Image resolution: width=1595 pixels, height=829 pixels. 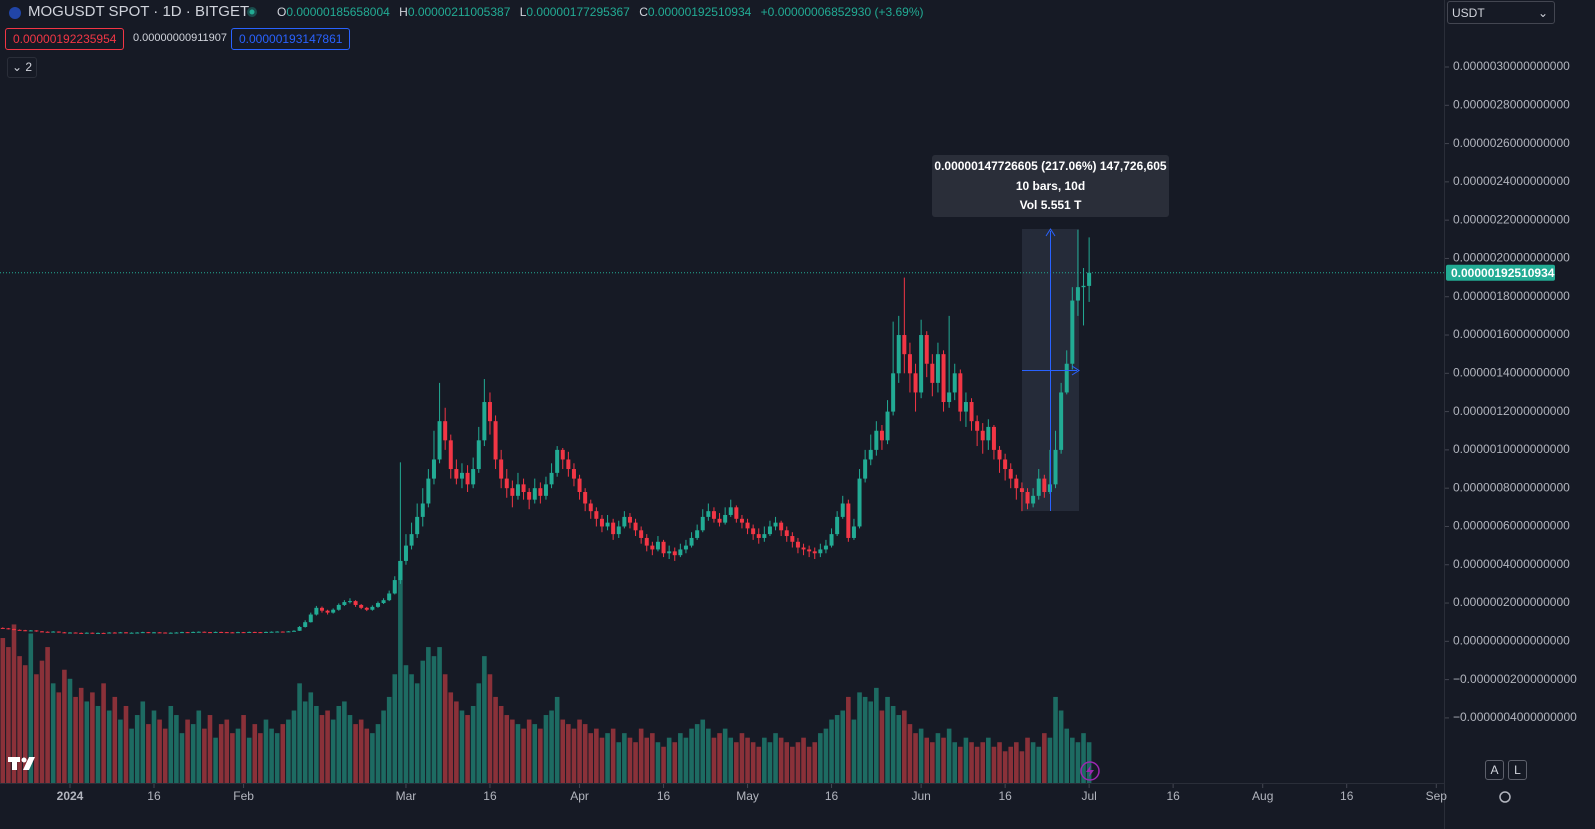 What do you see at coordinates (1090, 771) in the screenshot?
I see `alert-icon` at bounding box center [1090, 771].